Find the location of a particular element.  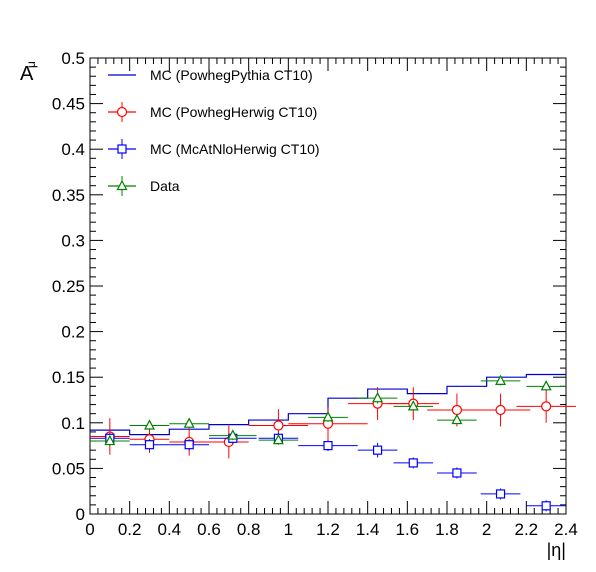

legend-entry: MC (PowhegHerwig CT10) is located at coordinates (212, 112).